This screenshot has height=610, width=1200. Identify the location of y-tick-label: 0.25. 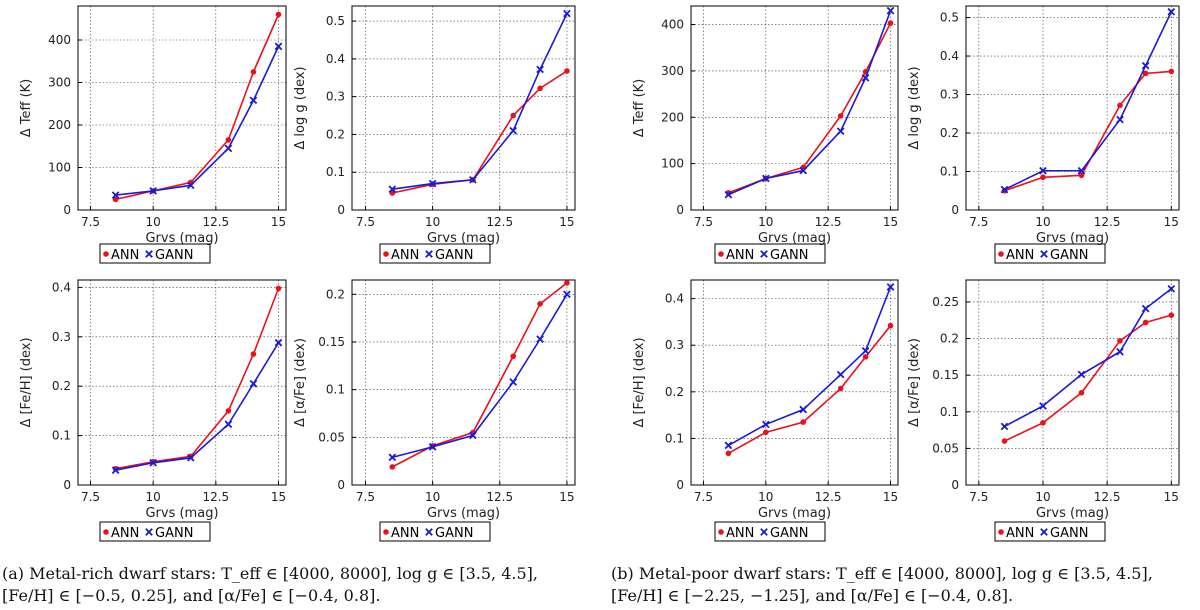
(945, 302).